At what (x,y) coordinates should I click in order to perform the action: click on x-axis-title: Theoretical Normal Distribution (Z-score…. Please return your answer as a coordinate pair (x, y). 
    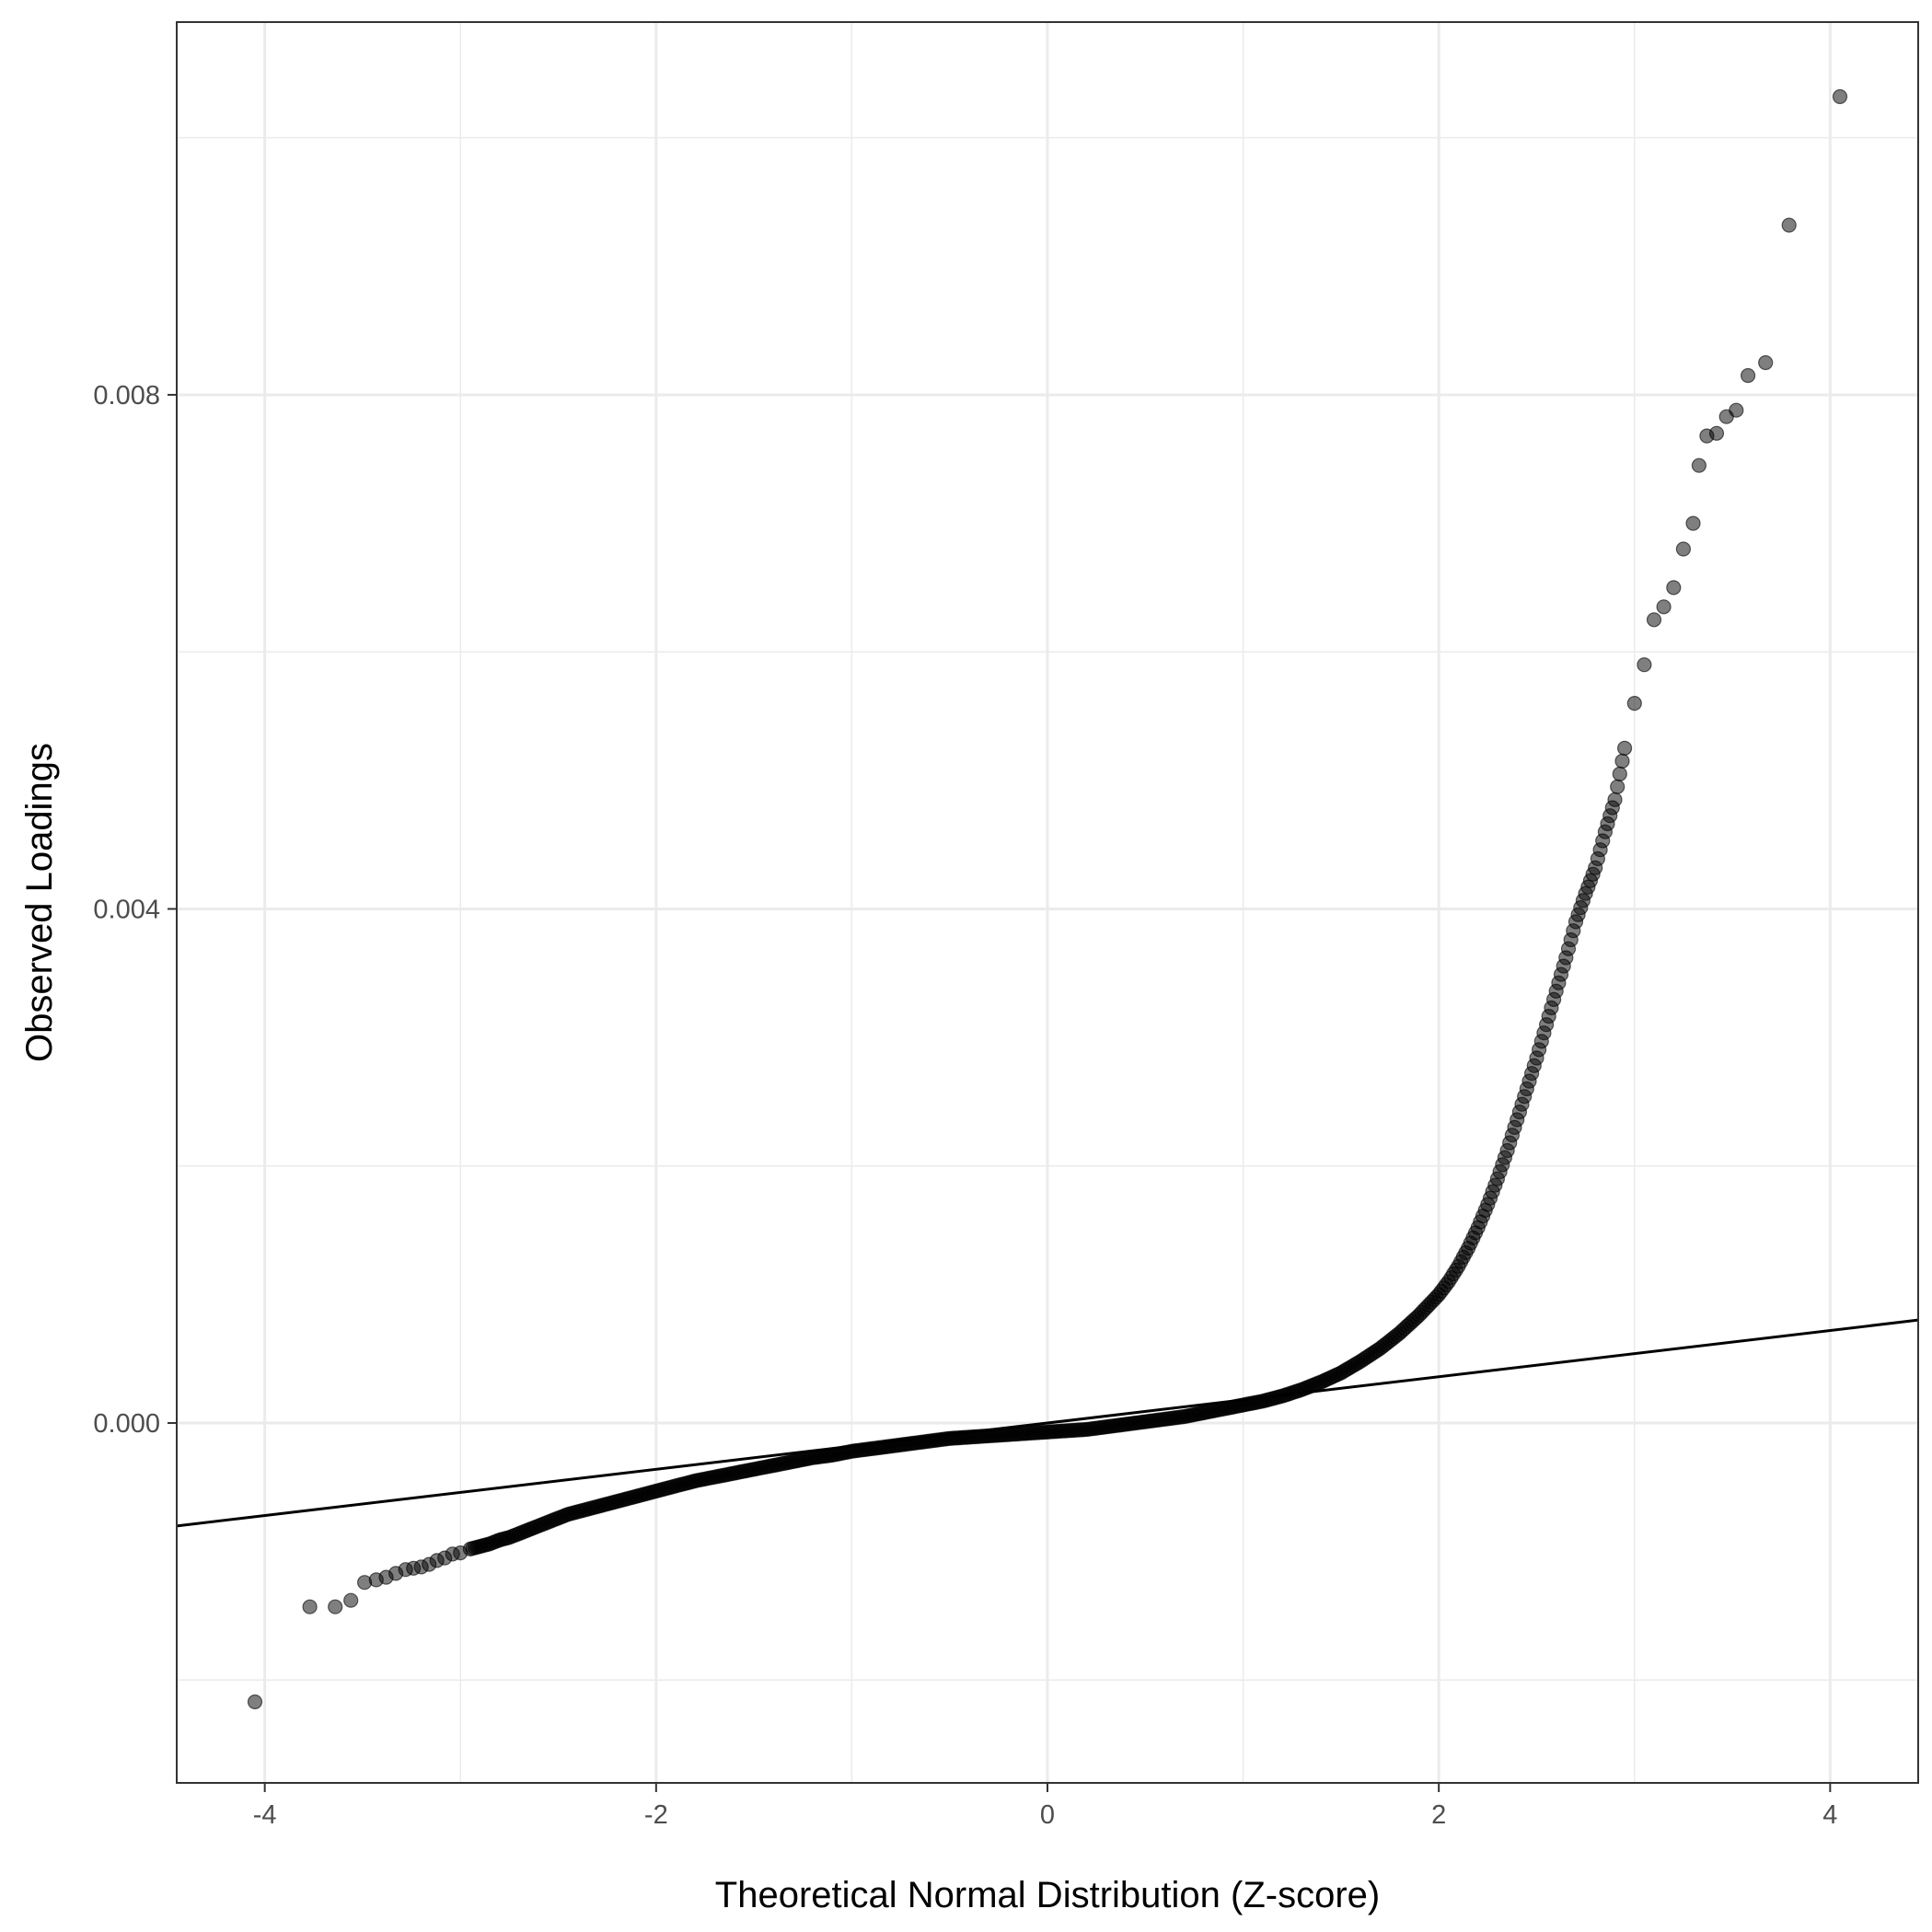
    Looking at the image, I should click on (1048, 1895).